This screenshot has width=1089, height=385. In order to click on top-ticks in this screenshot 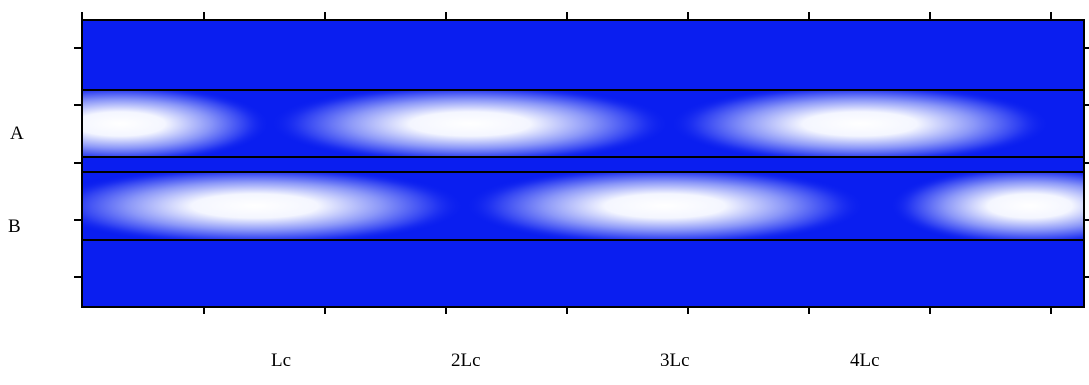, I will do `click(566, 16)`.